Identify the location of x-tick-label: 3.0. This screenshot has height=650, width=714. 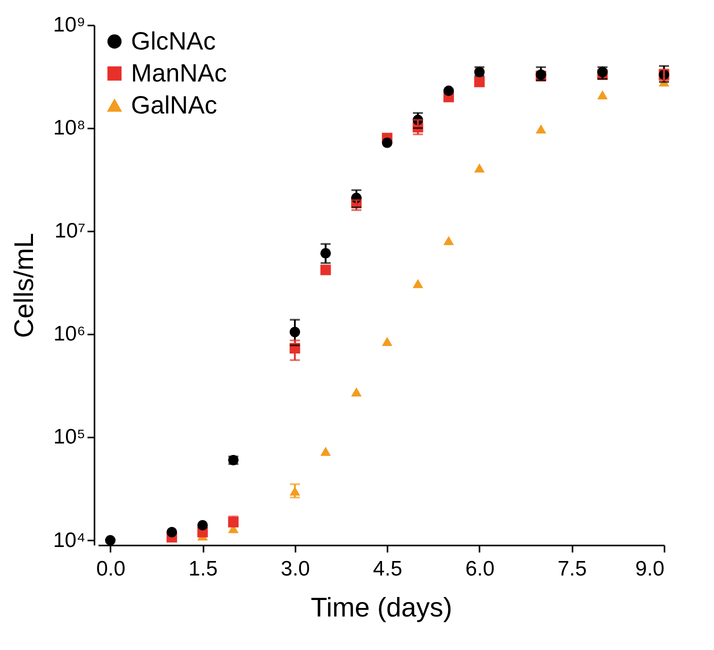
(295, 569).